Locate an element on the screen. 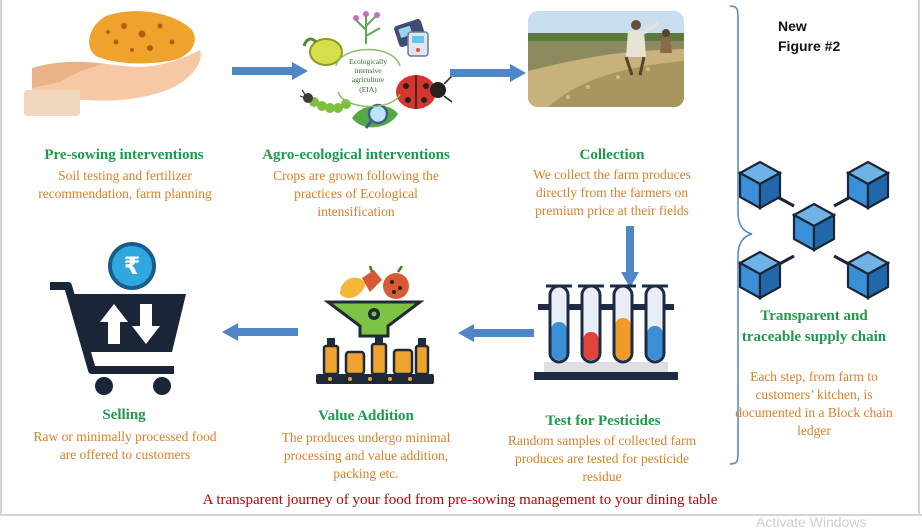 The width and height of the screenshot is (922, 530). hand-soil-icon is located at coordinates (114, 60).